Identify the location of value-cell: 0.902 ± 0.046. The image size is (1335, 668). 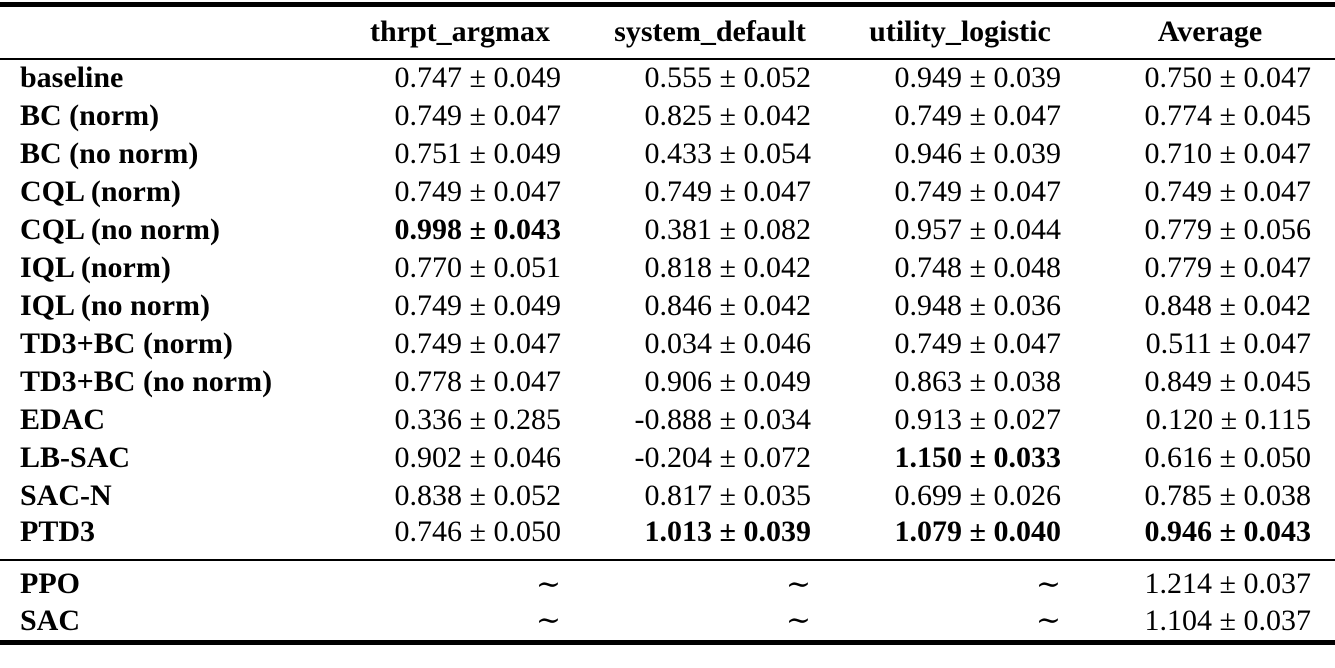
(477, 457).